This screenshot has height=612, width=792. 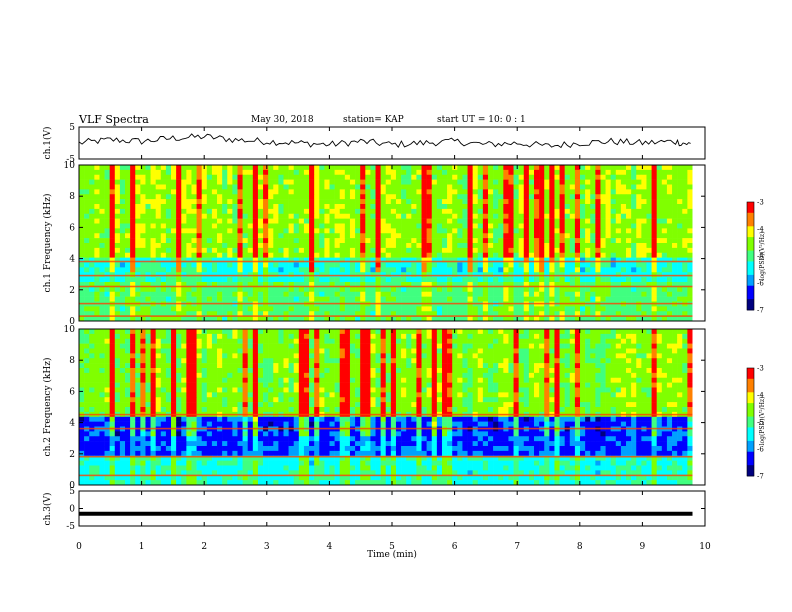 What do you see at coordinates (750, 212) in the screenshot?
I see `colorbar-step` at bounding box center [750, 212].